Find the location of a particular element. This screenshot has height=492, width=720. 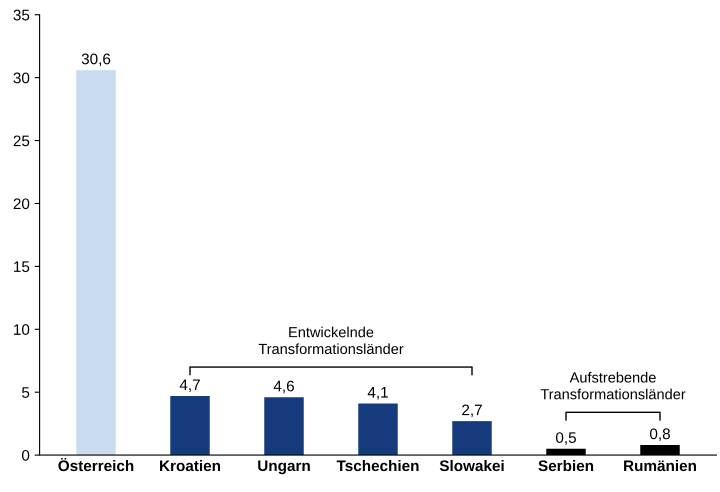

data-label: 4,1 is located at coordinates (378, 393).